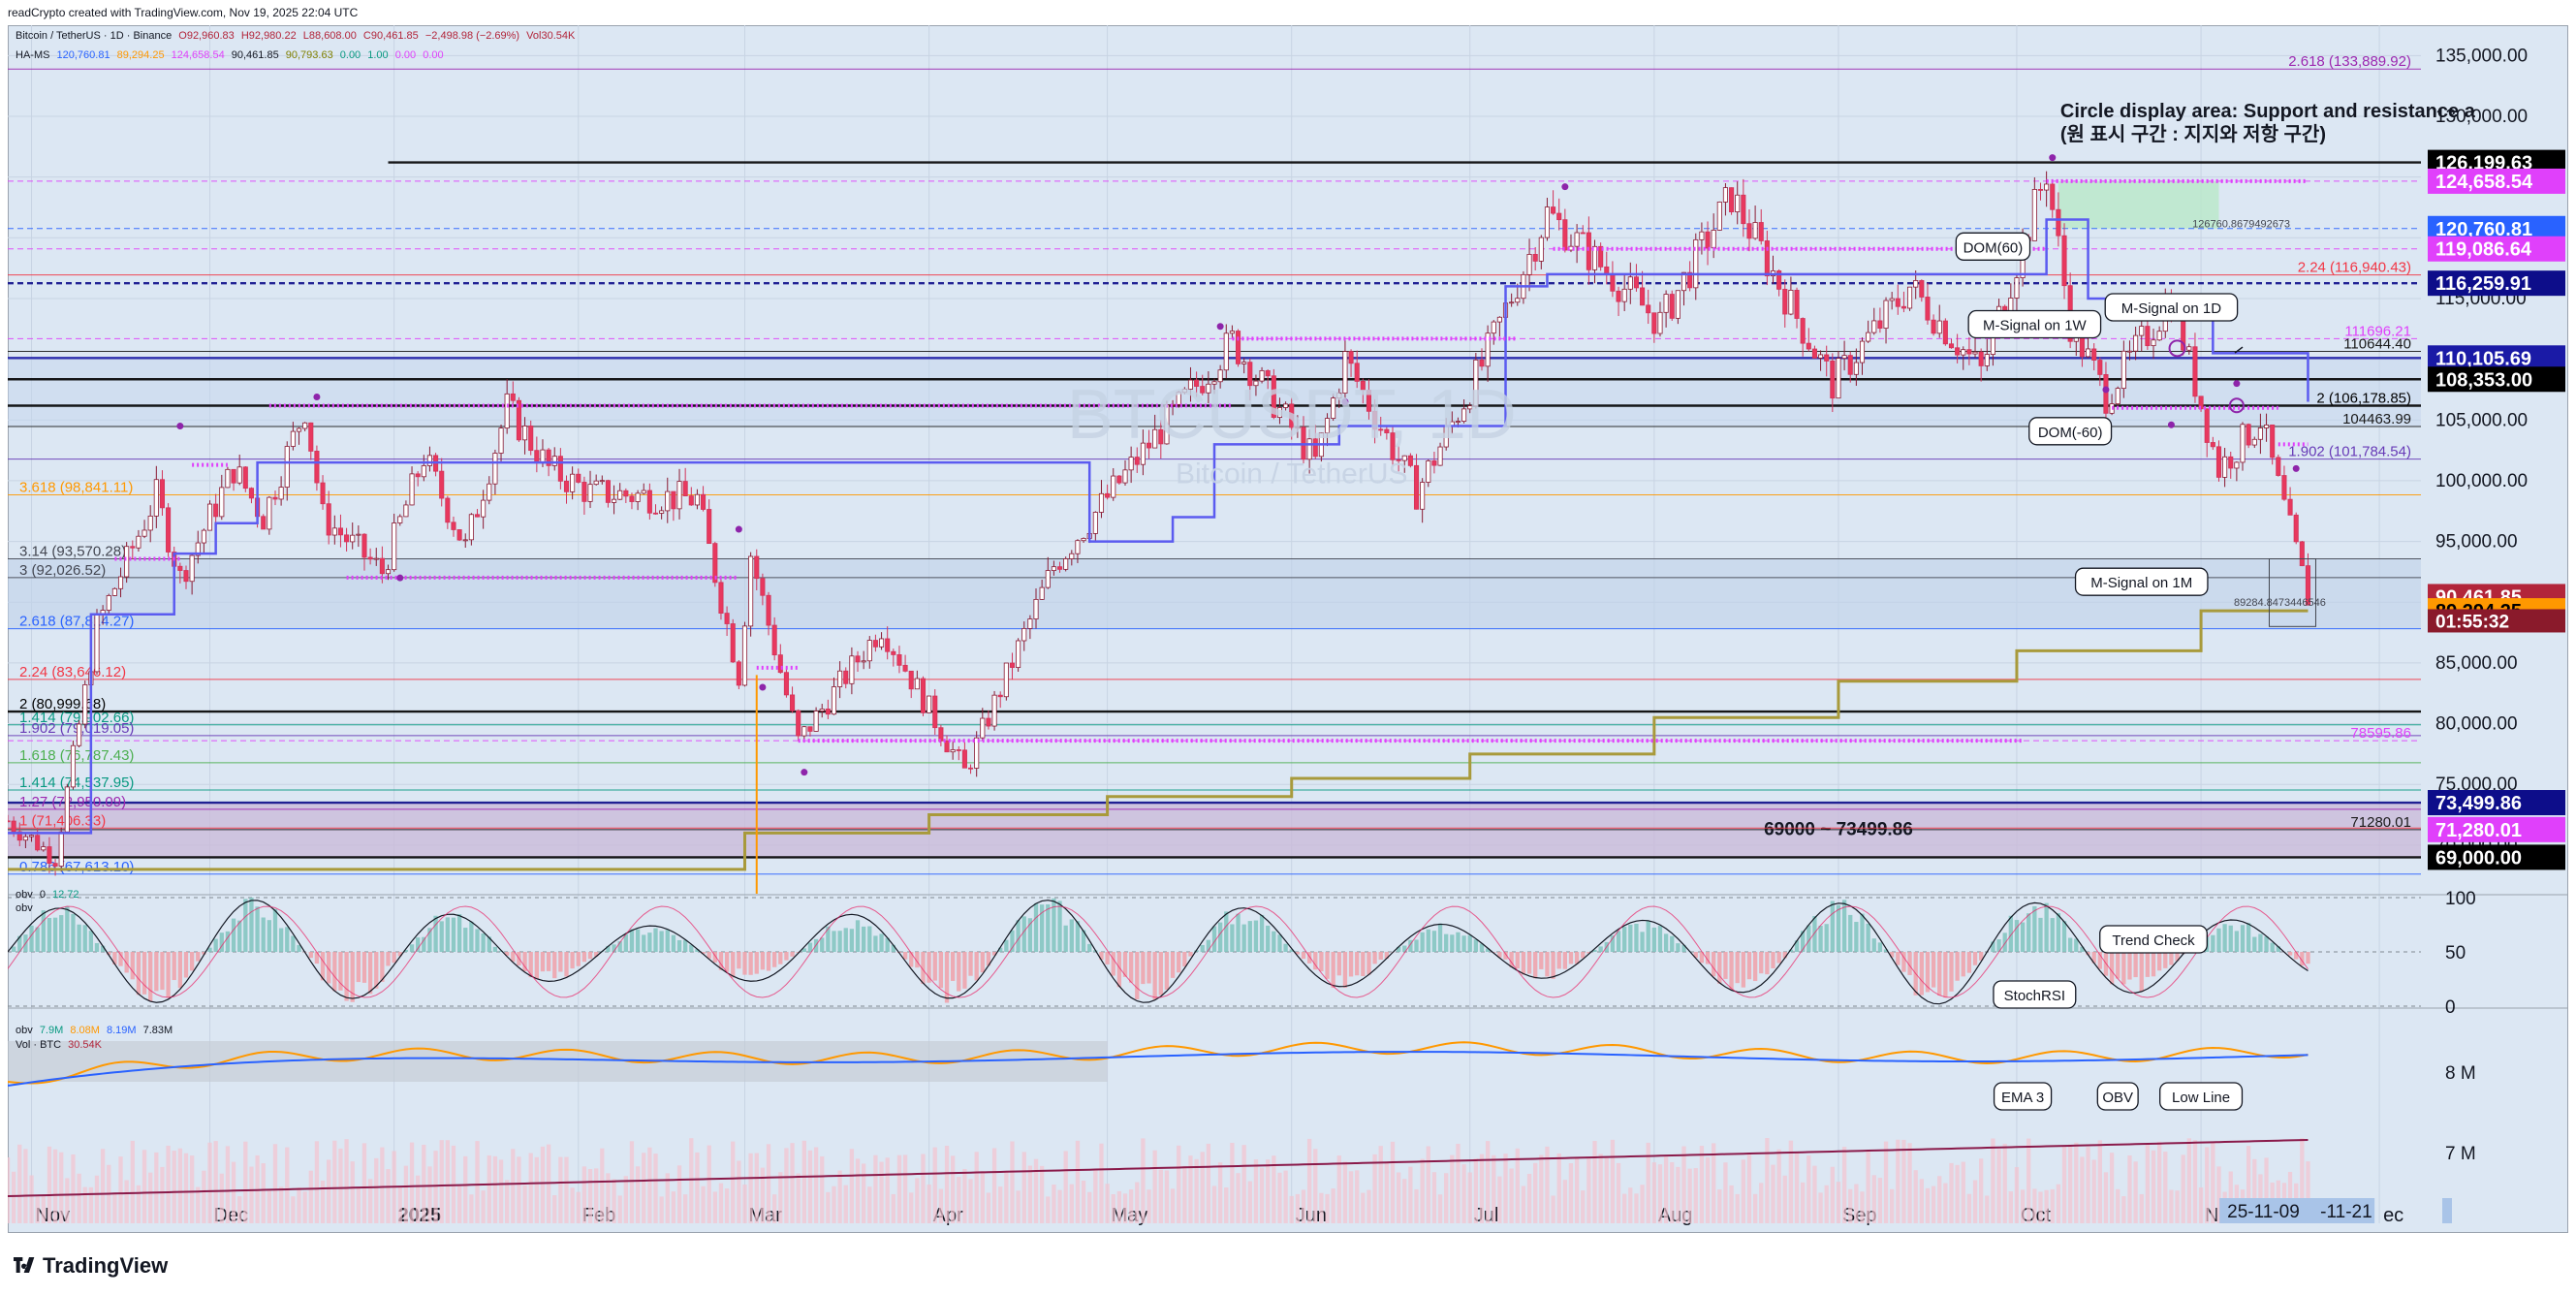  Describe the element at coordinates (2481, 56) in the screenshot. I see `y-tick-label: 135,000.00` at that location.